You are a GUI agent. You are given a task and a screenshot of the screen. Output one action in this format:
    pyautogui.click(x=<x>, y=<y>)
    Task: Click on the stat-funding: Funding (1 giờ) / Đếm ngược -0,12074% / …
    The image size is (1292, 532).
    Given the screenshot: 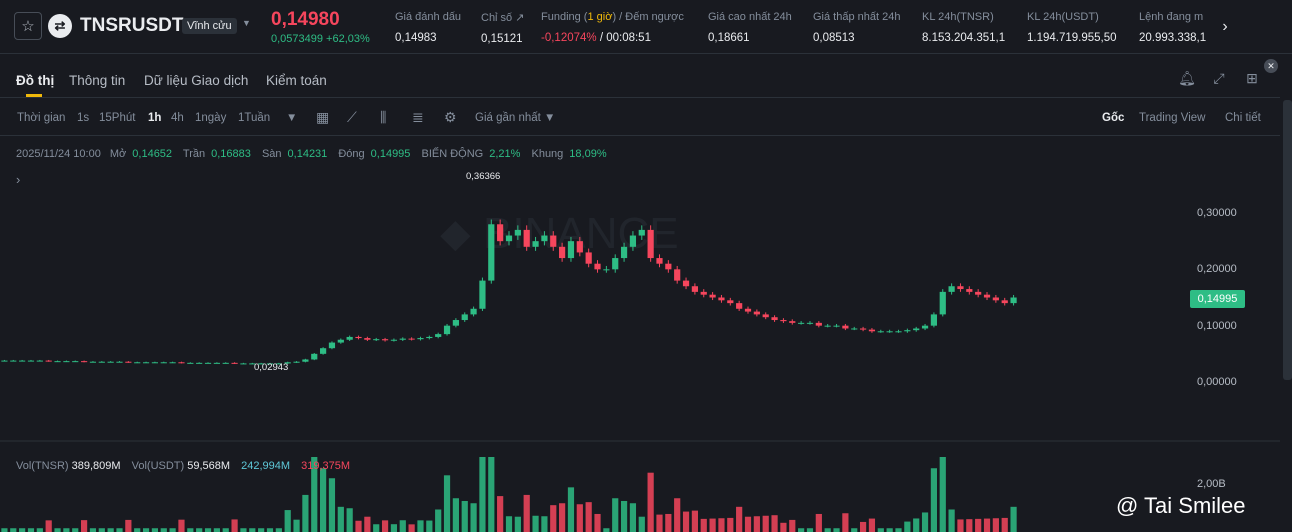 What is the action you would take?
    pyautogui.click(x=612, y=27)
    